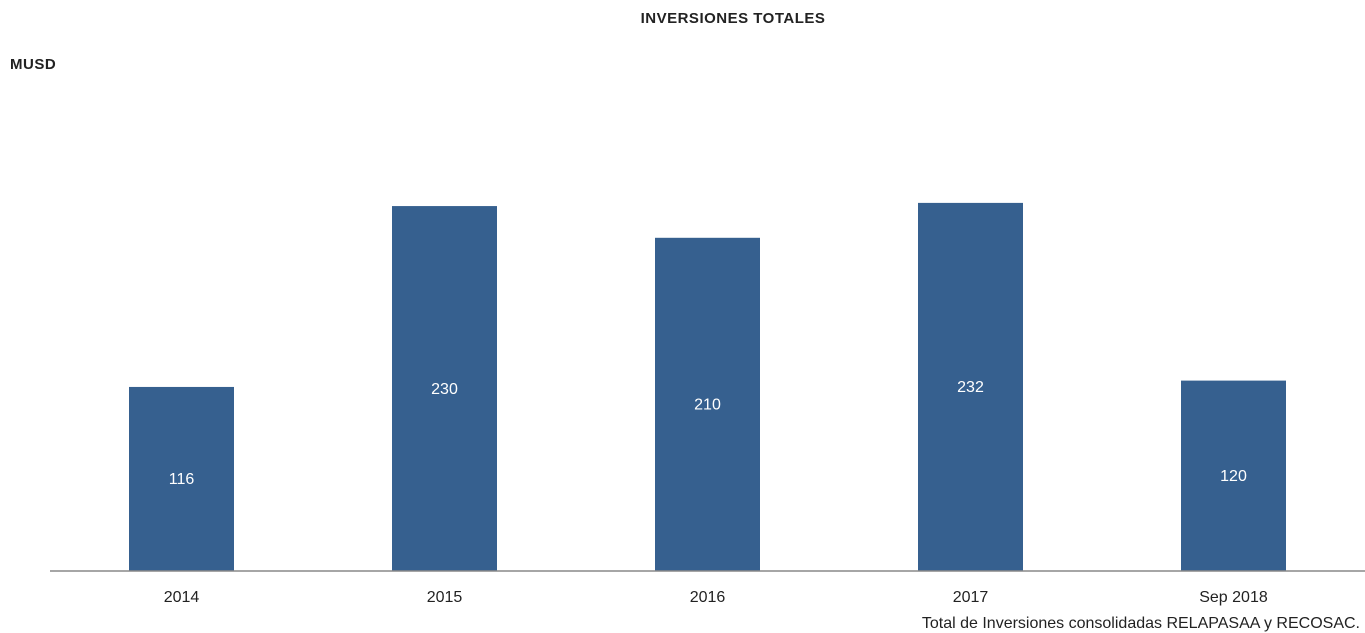 The height and width of the screenshot is (633, 1365). I want to click on data-label: 232, so click(970, 387).